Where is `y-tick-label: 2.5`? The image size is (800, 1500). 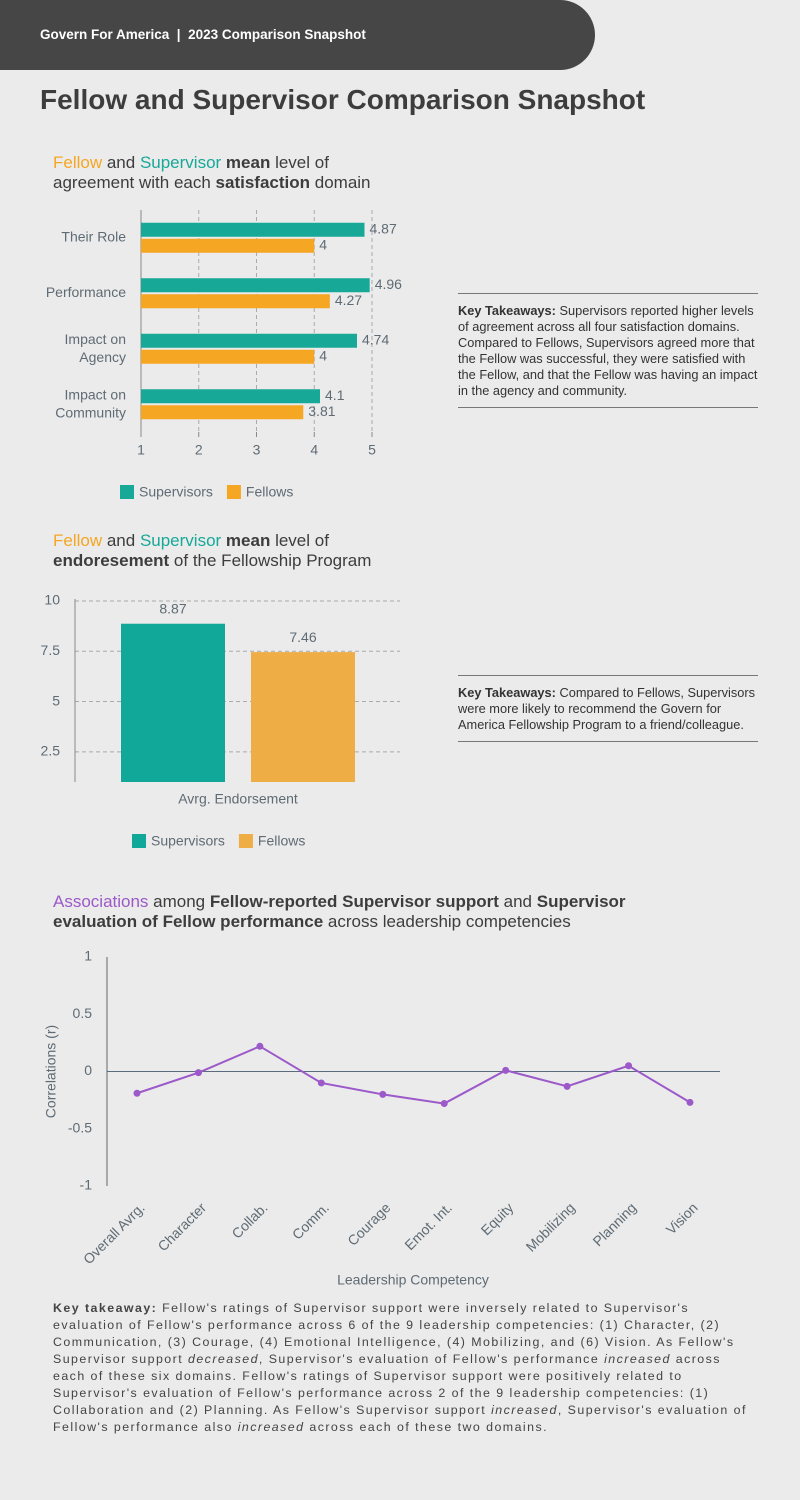 y-tick-label: 2.5 is located at coordinates (51, 751).